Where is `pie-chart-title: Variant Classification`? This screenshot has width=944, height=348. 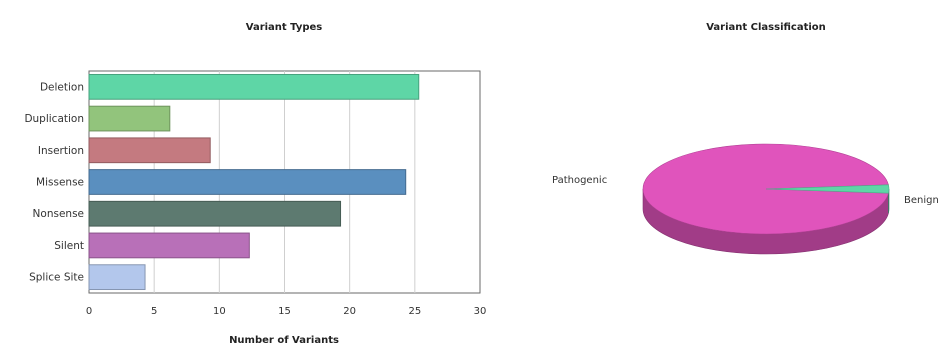 pie-chart-title: Variant Classification is located at coordinates (766, 27).